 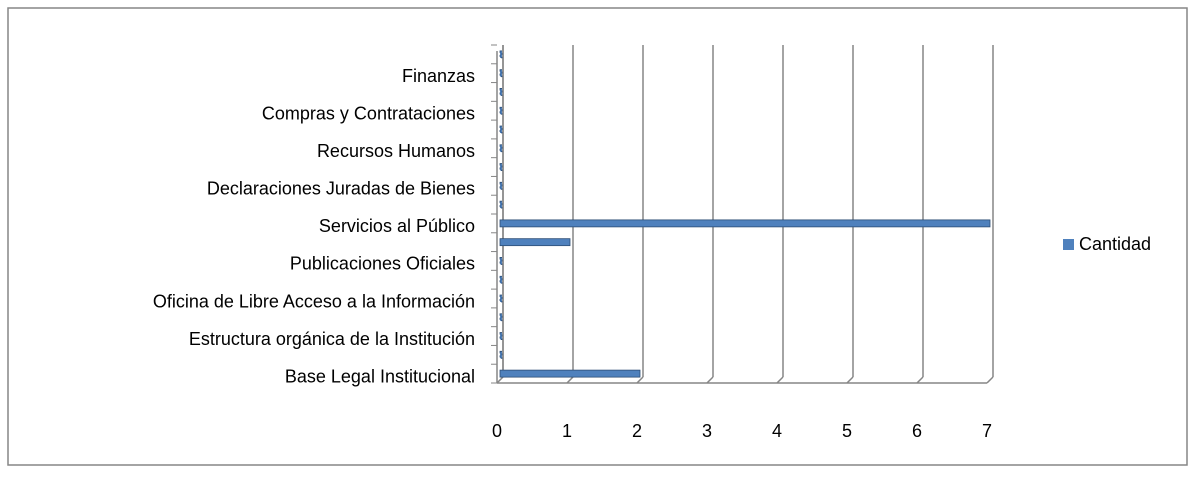 I want to click on y-tick-label: Recursos Humanos, so click(x=396, y=151).